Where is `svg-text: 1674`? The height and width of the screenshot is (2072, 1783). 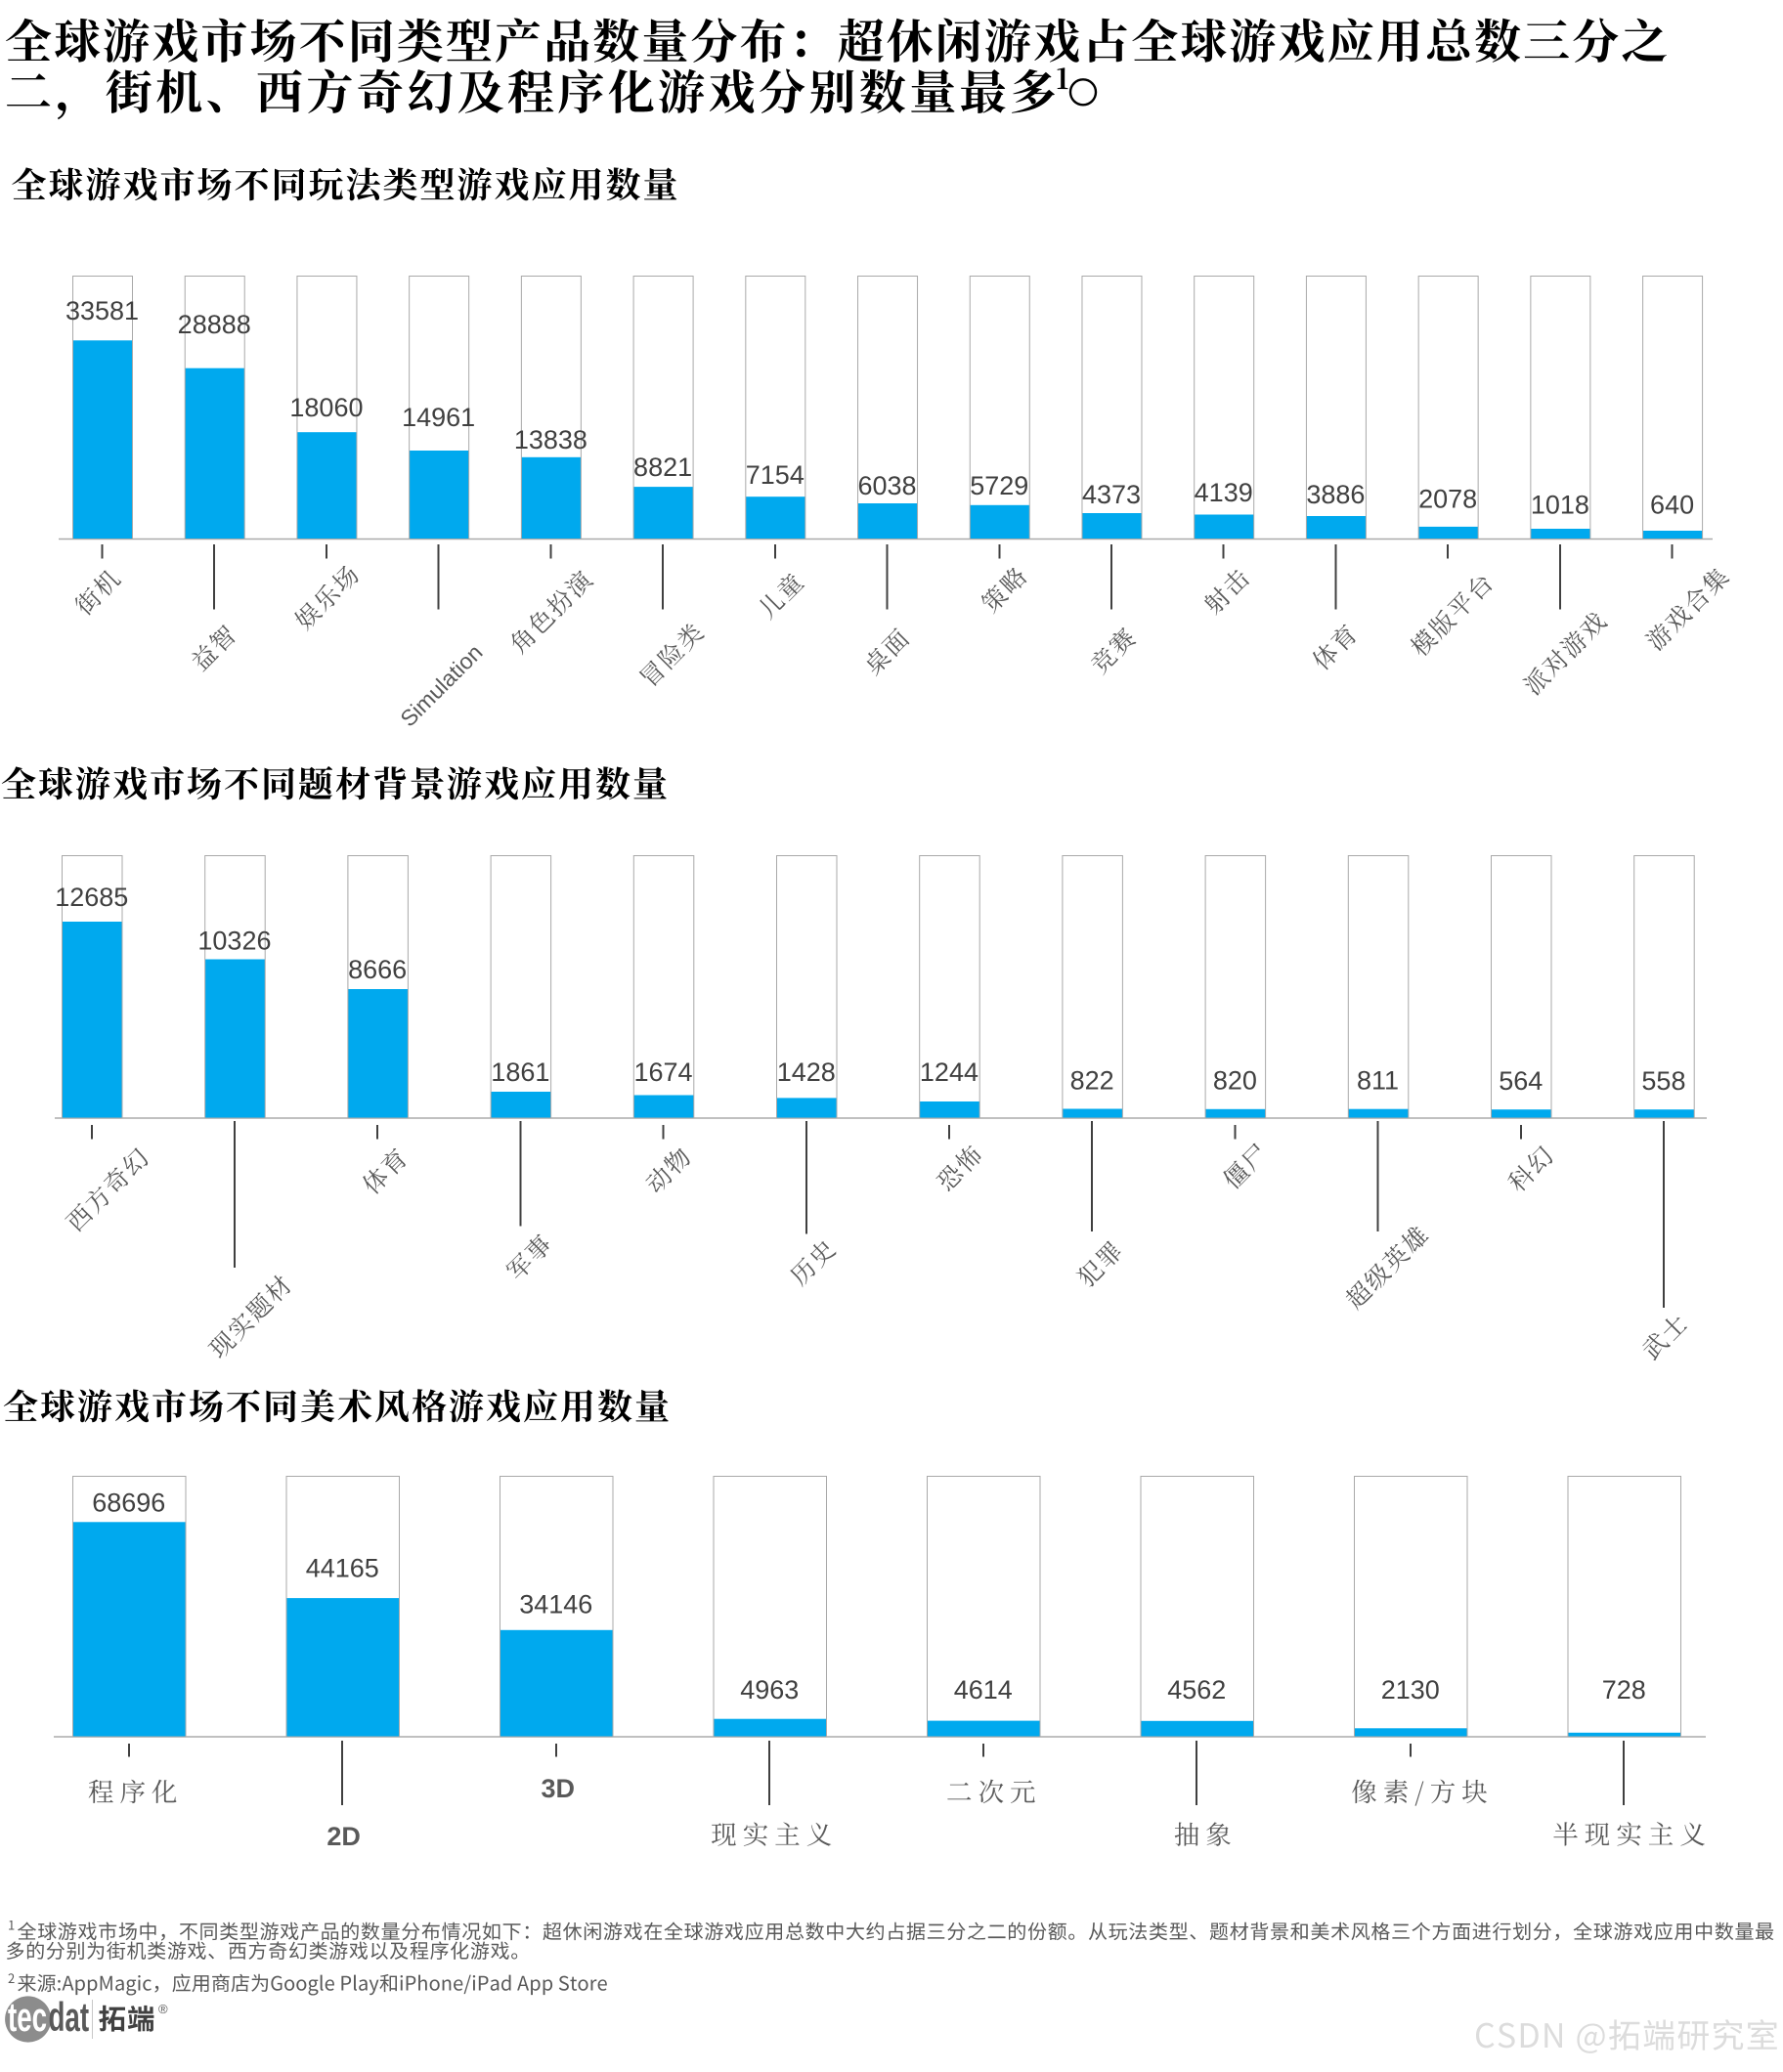 svg-text: 1674 is located at coordinates (664, 1072).